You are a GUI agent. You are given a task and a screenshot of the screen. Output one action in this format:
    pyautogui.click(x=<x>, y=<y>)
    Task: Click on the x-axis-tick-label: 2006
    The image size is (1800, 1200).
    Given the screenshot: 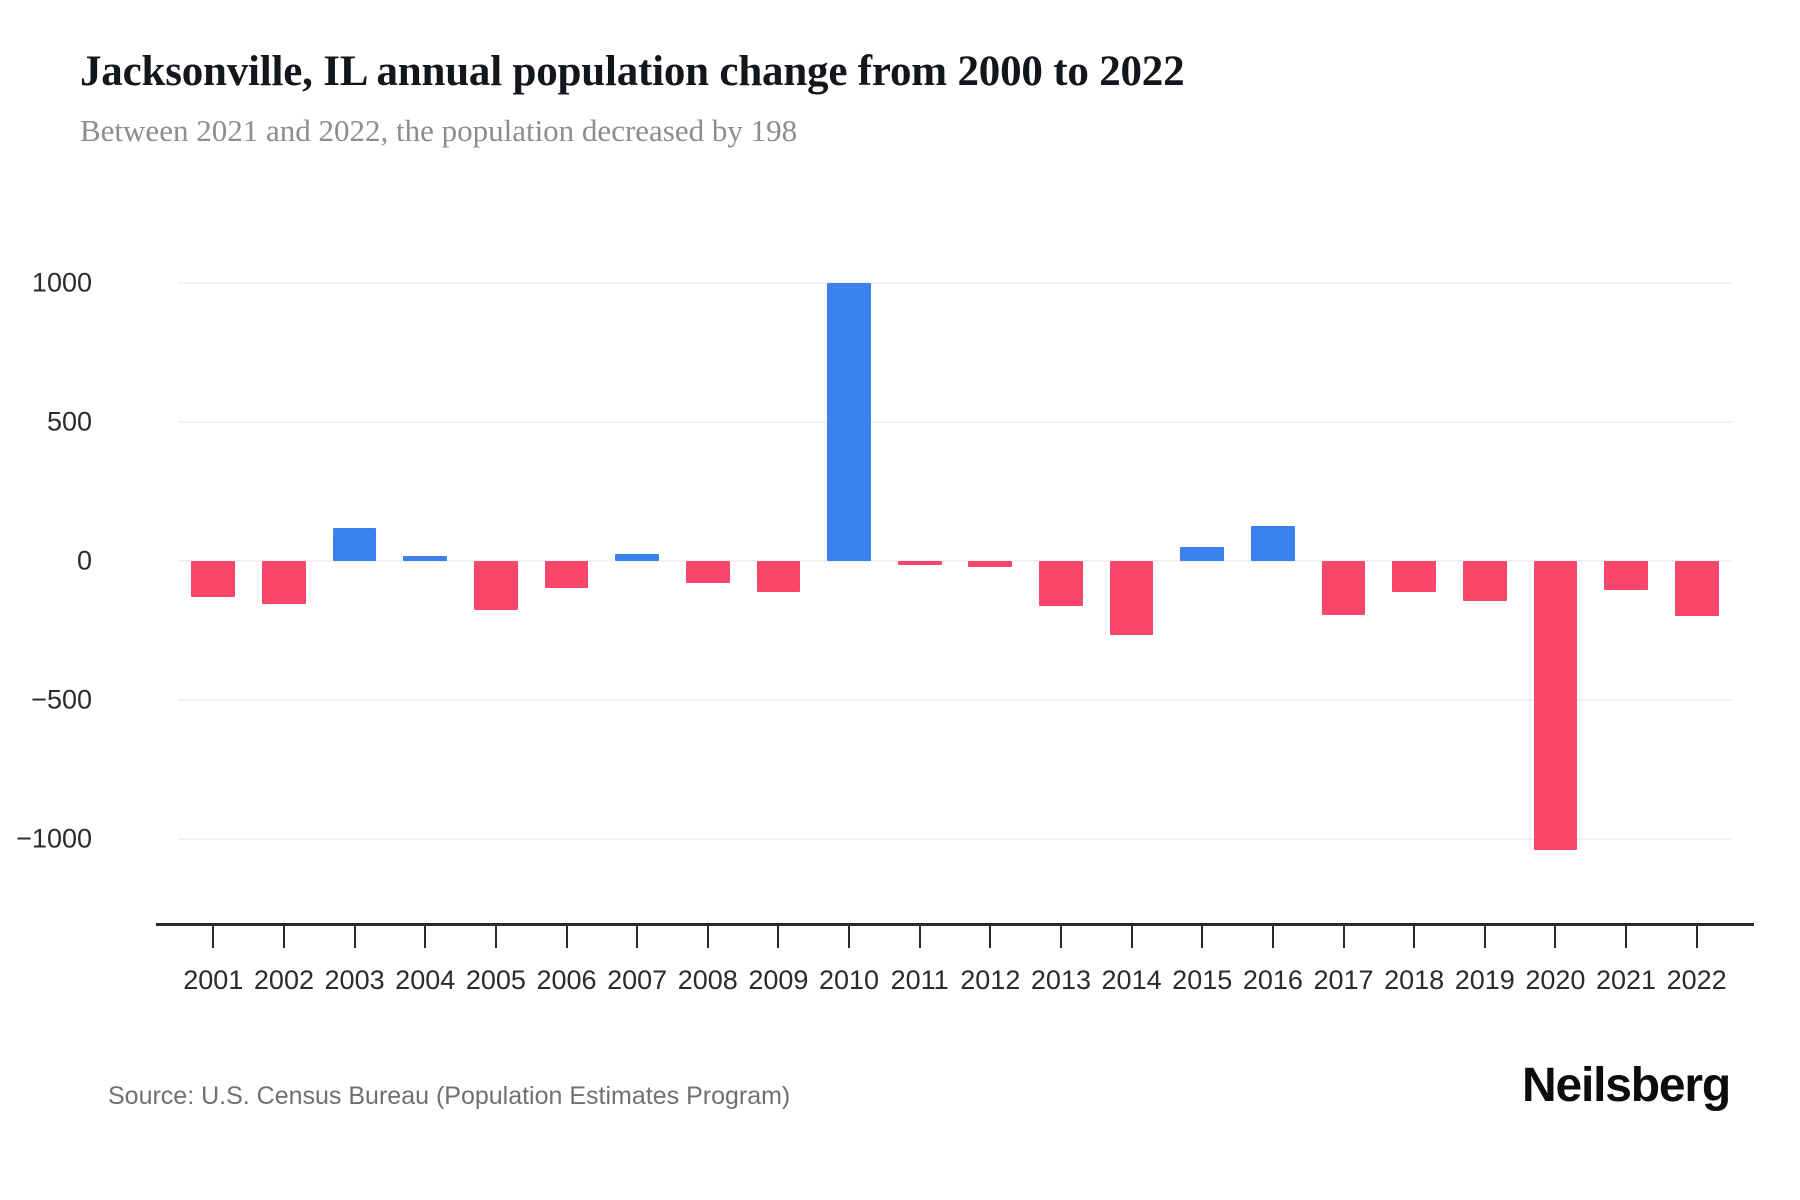 What is the action you would take?
    pyautogui.click(x=566, y=980)
    